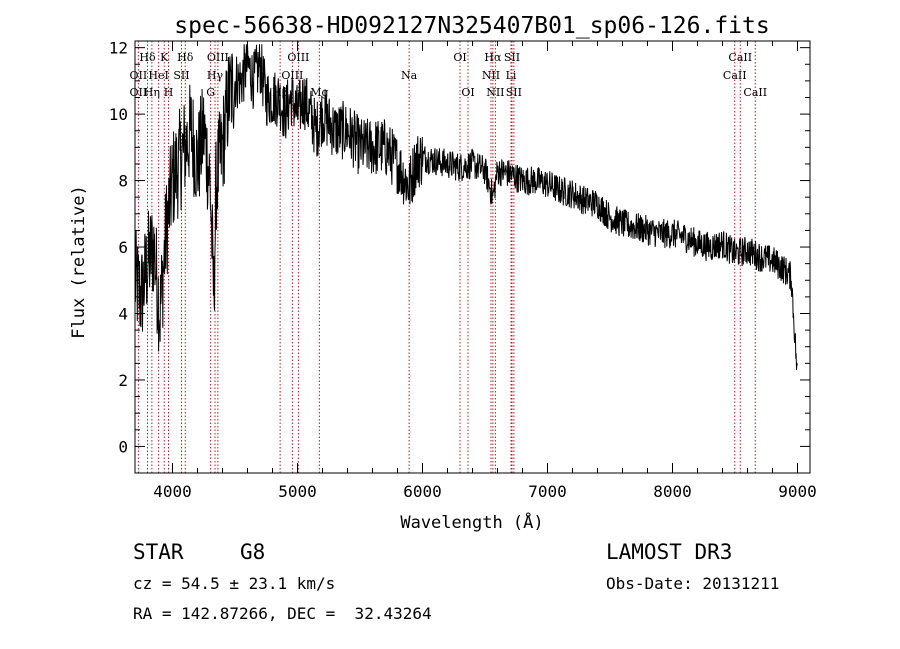  I want to click on line-label: Hη, so click(152, 92).